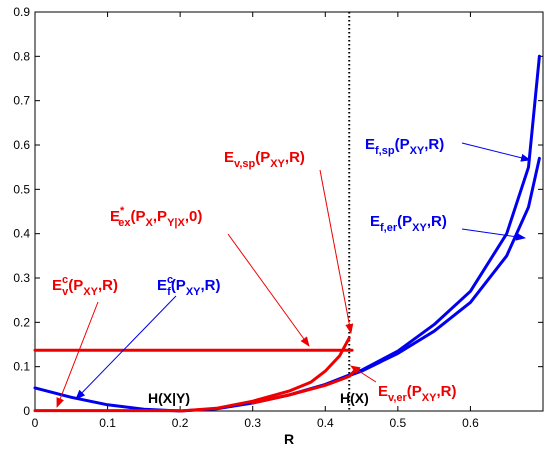 This screenshot has height=454, width=550. Describe the element at coordinates (417, 393) in the screenshot. I see `label-ev-er: Ev,er(PXY,R)` at that location.